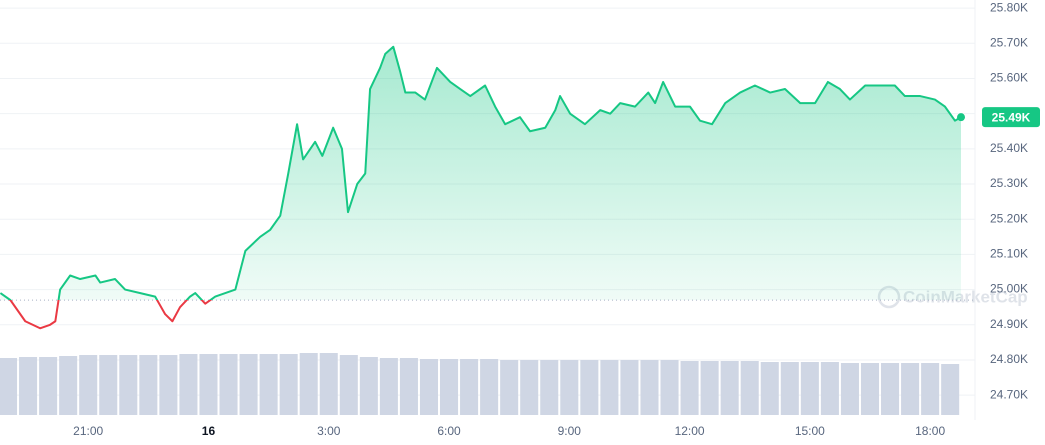  I want to click on x-tick-label: 15:00, so click(810, 431).